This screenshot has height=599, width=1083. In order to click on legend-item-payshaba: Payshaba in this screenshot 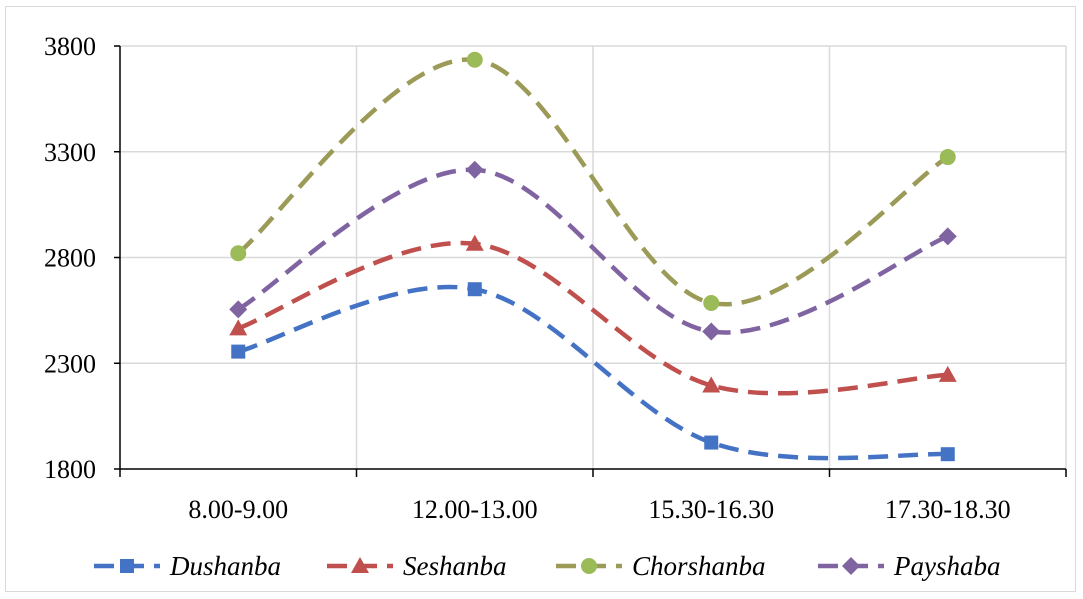, I will do `click(909, 566)`.